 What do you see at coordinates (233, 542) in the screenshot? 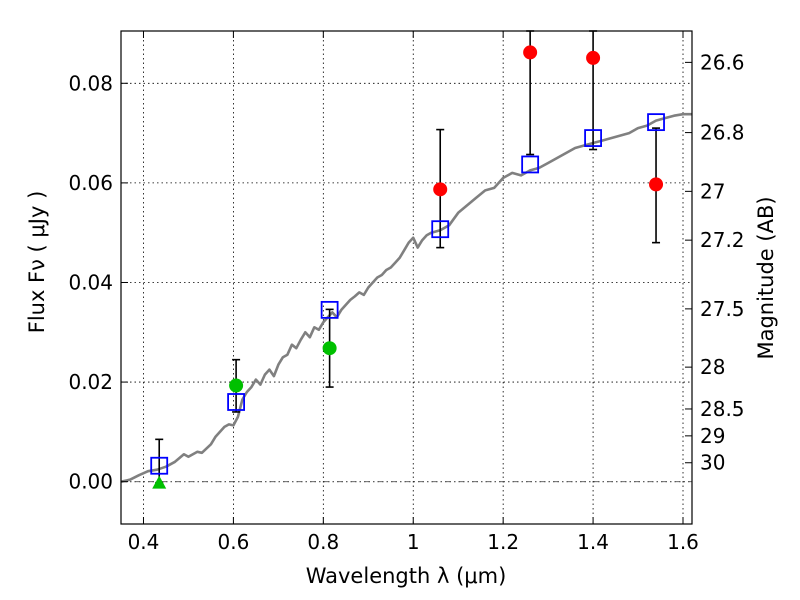
I see `x-tick-label: 0.6` at bounding box center [233, 542].